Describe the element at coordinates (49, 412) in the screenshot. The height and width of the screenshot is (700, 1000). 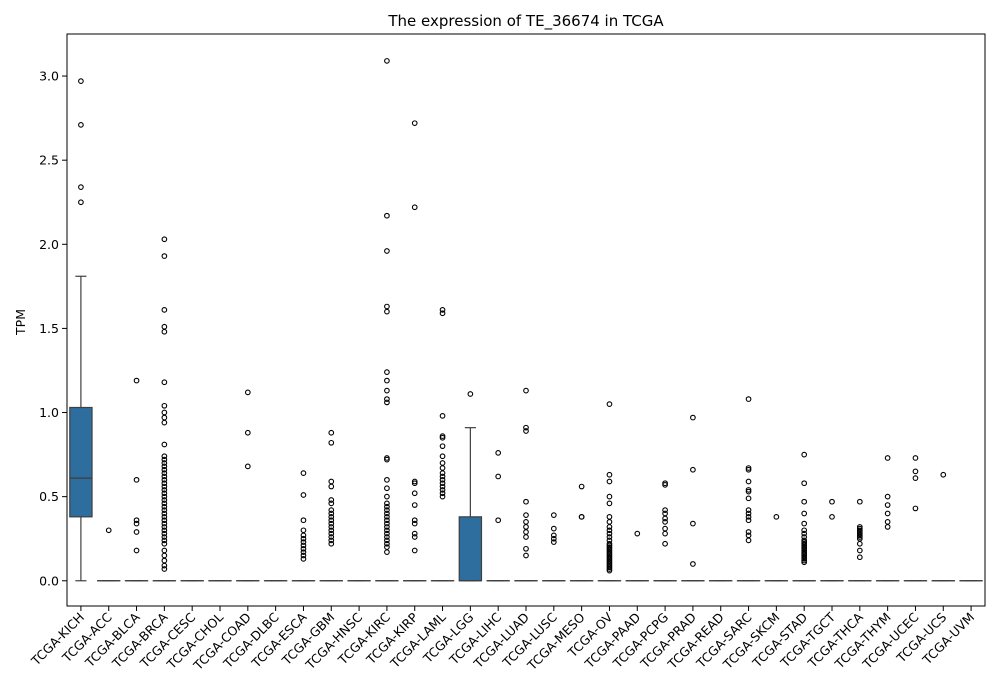
I see `y-tick-label: 1.0` at that location.